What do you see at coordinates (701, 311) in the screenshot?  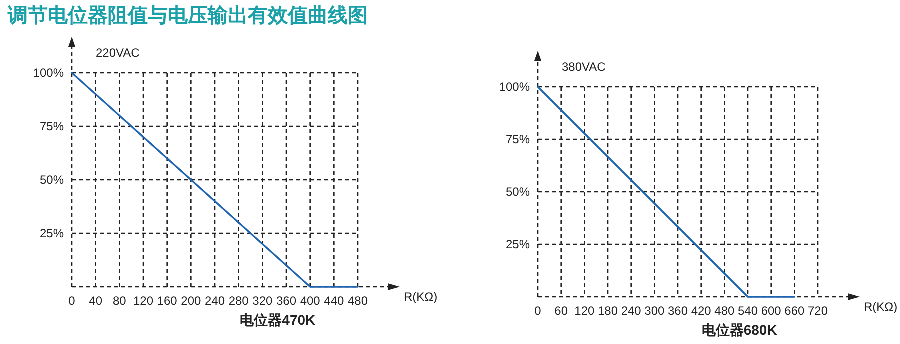 I see `x-tick-label: 420` at bounding box center [701, 311].